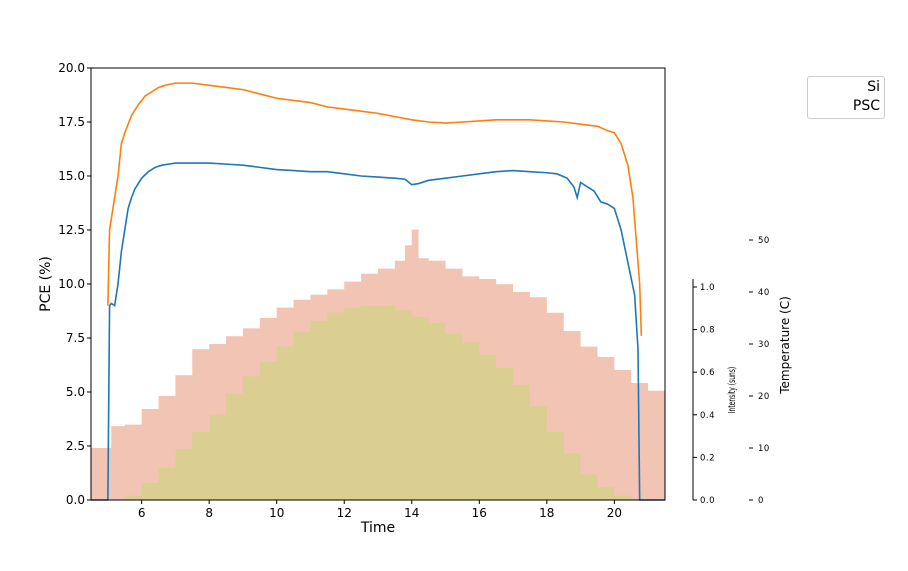 This screenshot has height=571, width=908. Describe the element at coordinates (75, 500) in the screenshot. I see `y-tick-label: 0.0` at that location.